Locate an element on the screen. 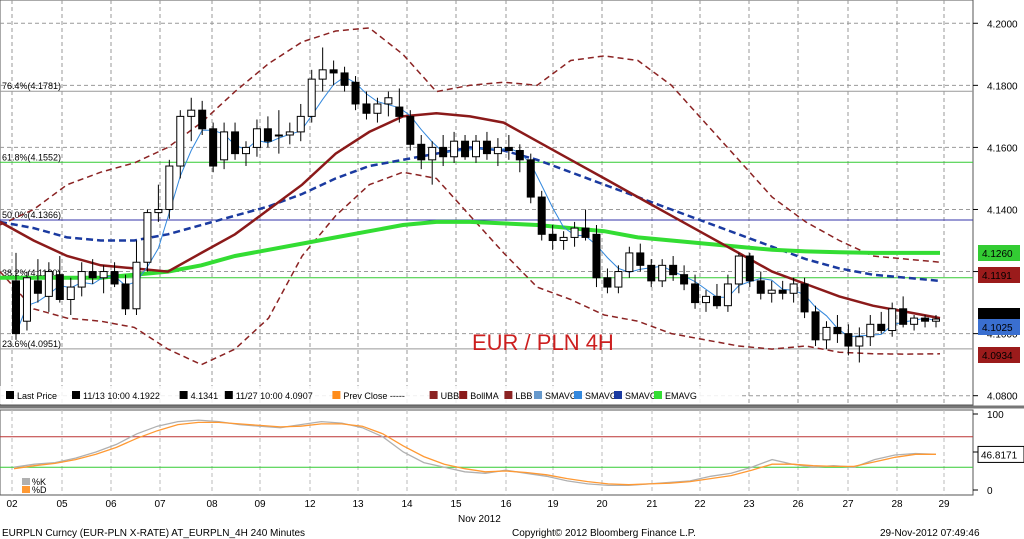  y-tick-label: 4.1400 is located at coordinates (1002, 210).